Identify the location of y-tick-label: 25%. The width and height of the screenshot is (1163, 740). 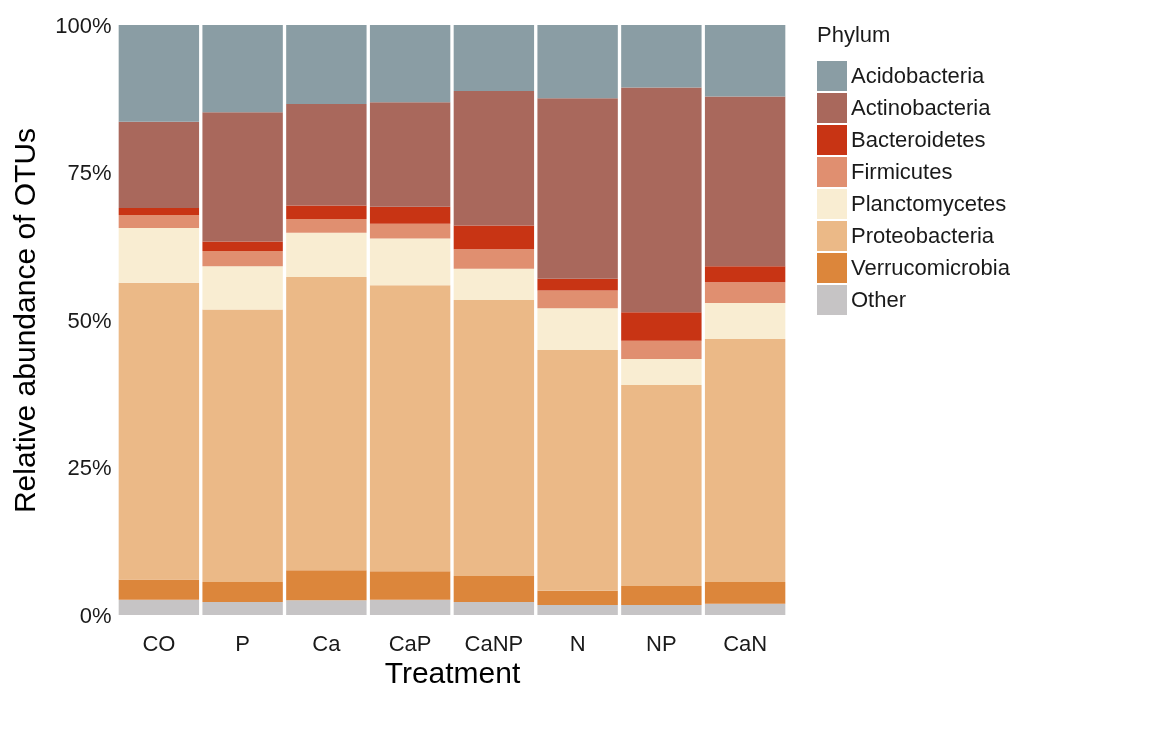
(89, 467).